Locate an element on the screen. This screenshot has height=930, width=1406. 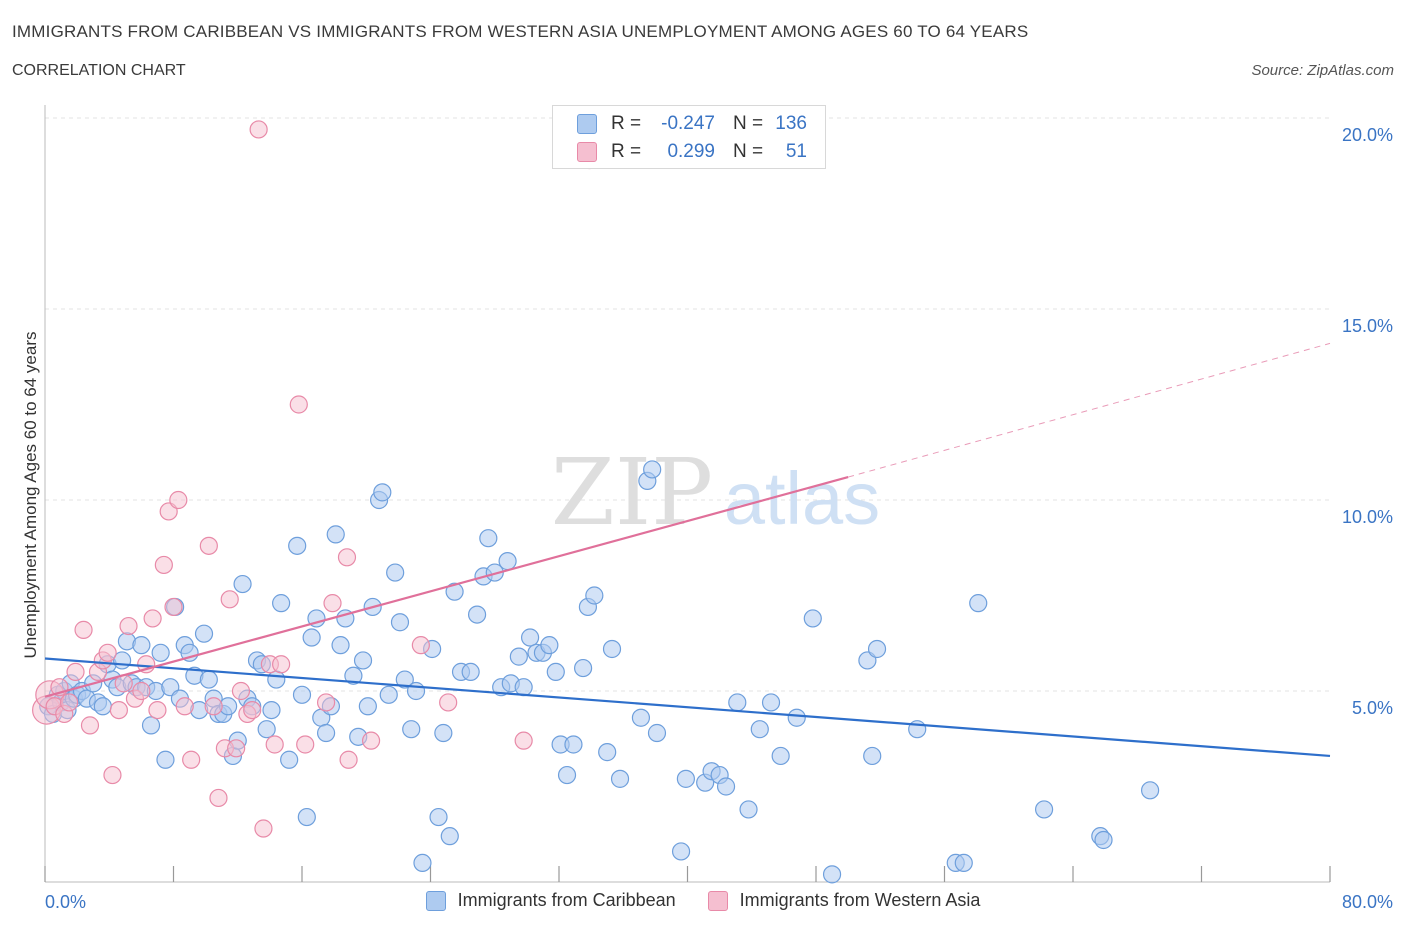
legend-item-caribbean: Immigrants from Caribbean is located at coordinates (550, 900).